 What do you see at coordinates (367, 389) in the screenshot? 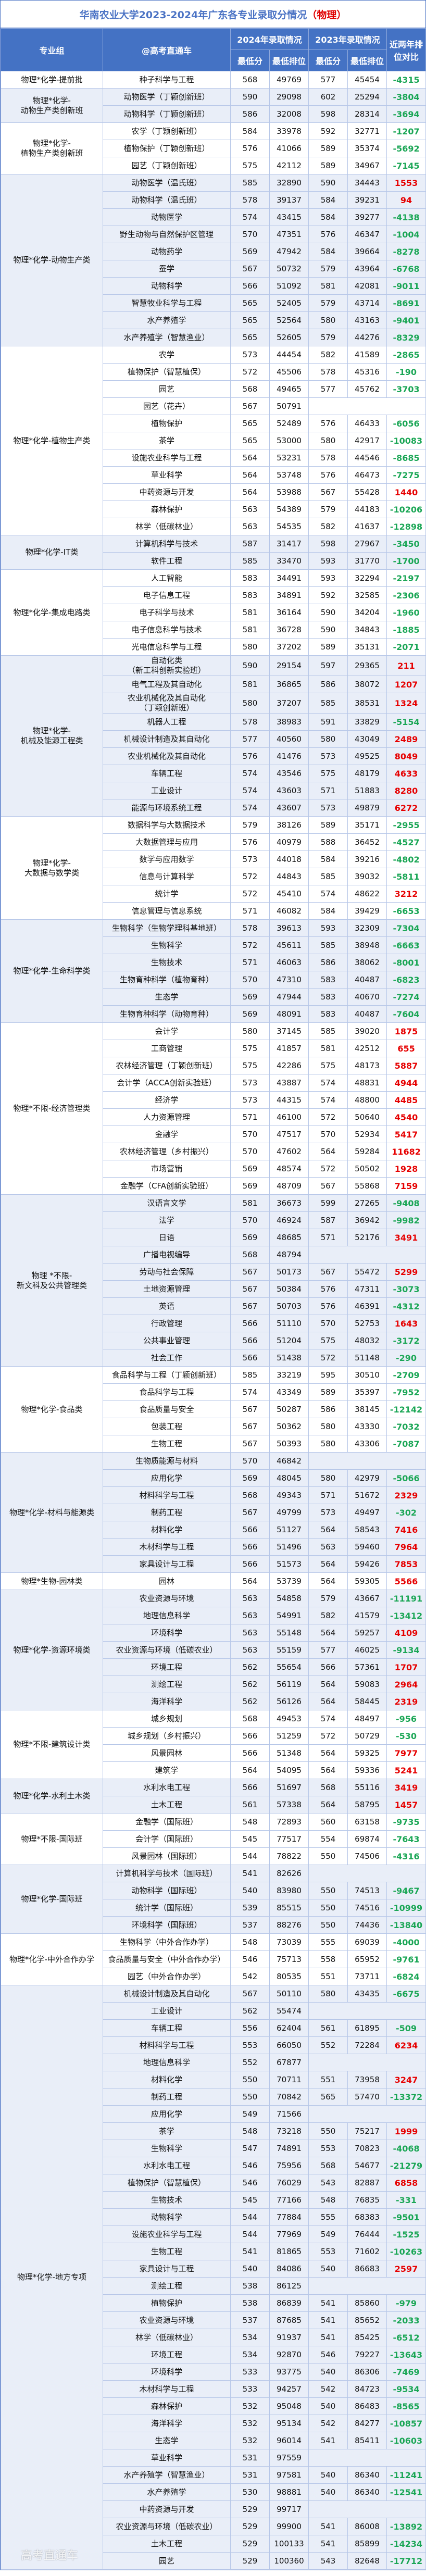
I see `rank-2023: 45762` at bounding box center [367, 389].